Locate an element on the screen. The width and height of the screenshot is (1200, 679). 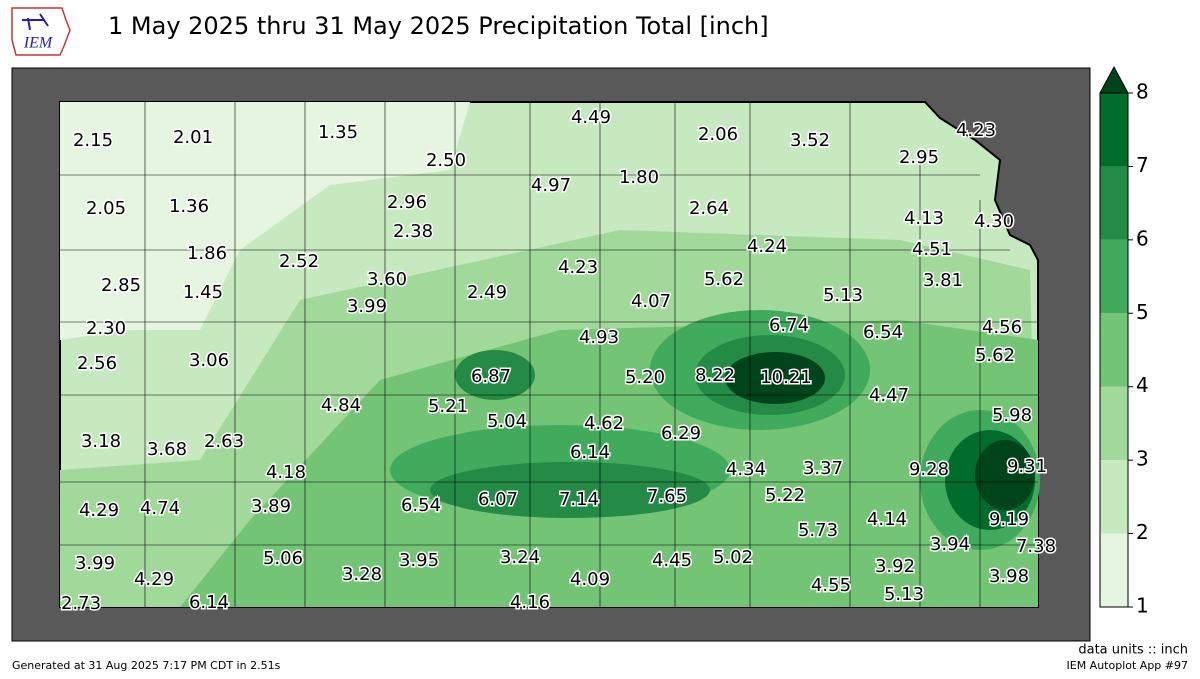
station-value: 1.45 is located at coordinates (203, 292).